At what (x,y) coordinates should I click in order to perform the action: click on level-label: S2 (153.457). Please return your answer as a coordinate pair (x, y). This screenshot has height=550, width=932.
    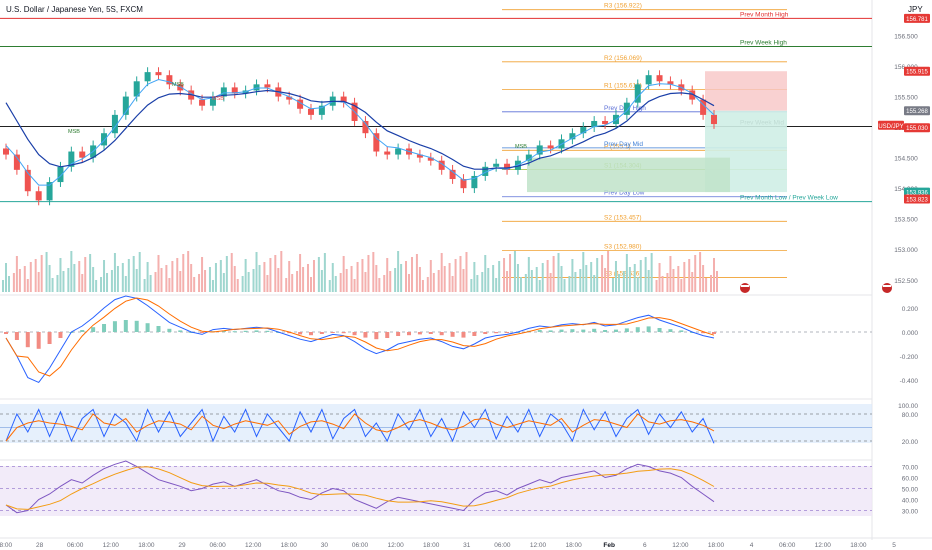
    Looking at the image, I should click on (623, 217).